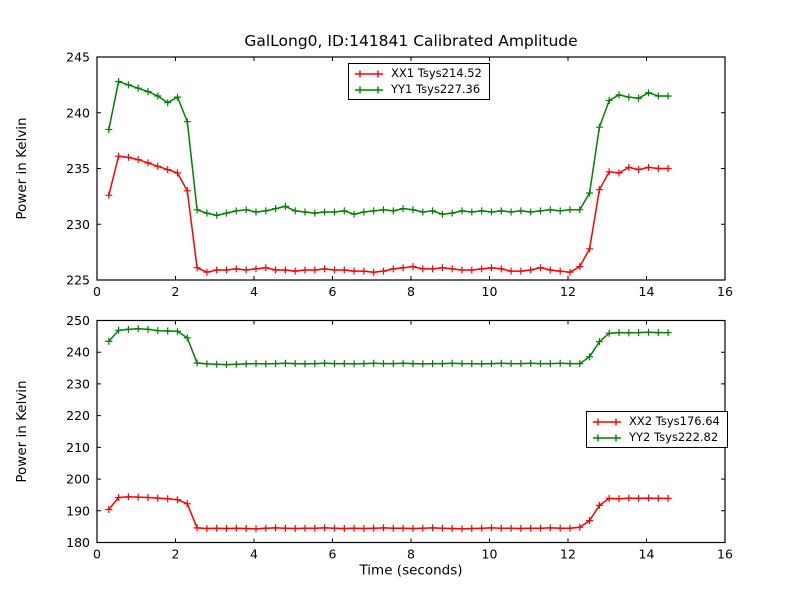 The height and width of the screenshot is (600, 800). Describe the element at coordinates (411, 41) in the screenshot. I see `chart-title: GalLong0, ID:141841 Calibrated Amplitude` at that location.